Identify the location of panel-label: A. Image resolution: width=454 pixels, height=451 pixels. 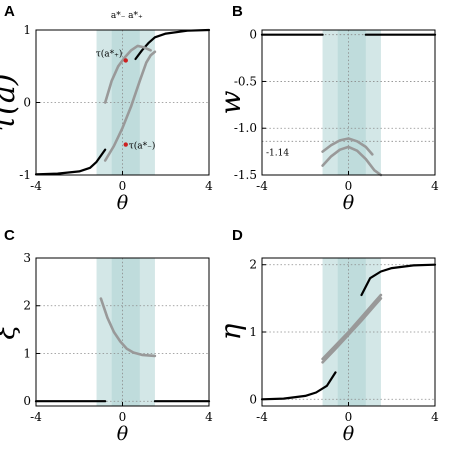
(9, 11).